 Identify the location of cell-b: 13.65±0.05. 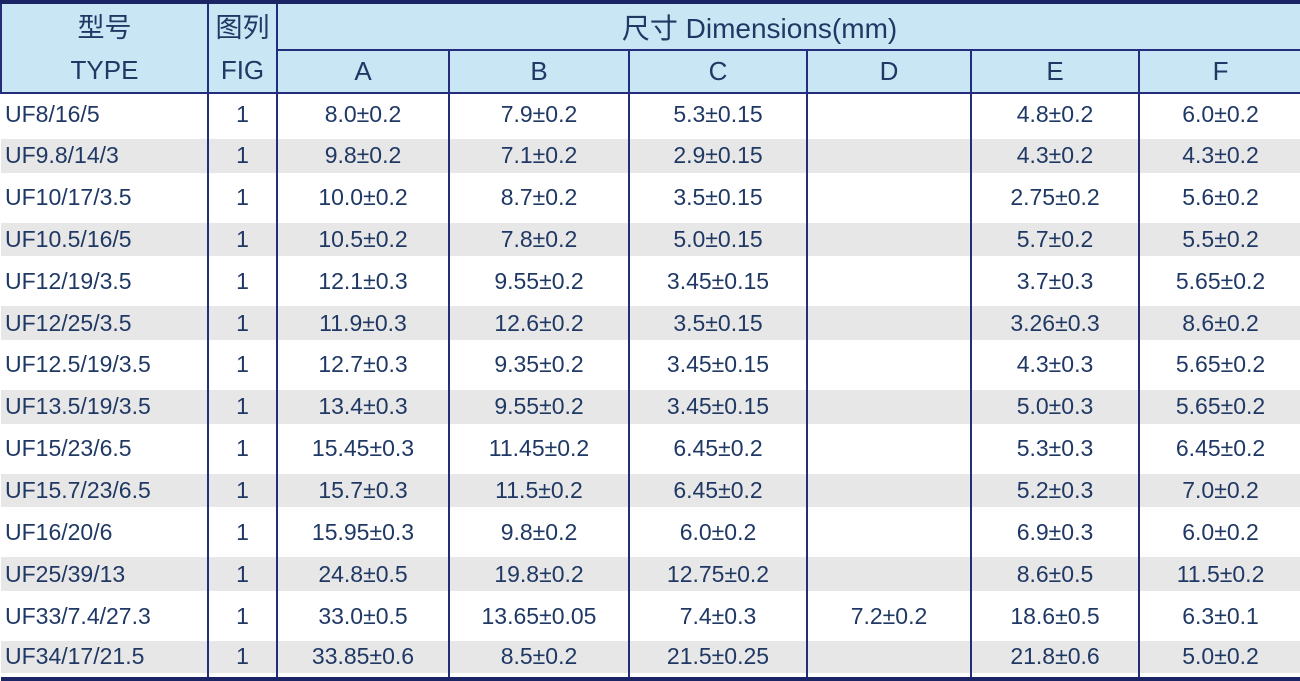
(538, 616).